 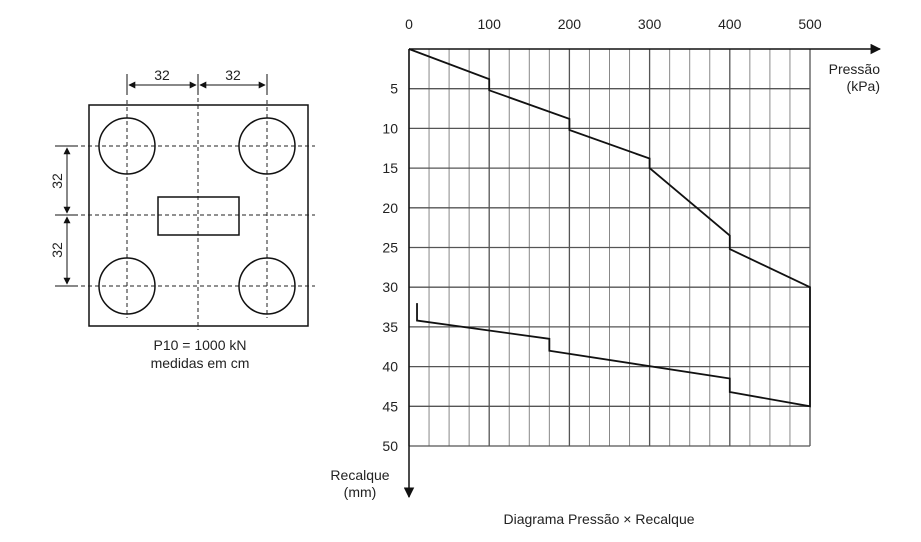 What do you see at coordinates (598, 519) in the screenshot?
I see `chart-title: Diagrama Pressão × Recalque` at bounding box center [598, 519].